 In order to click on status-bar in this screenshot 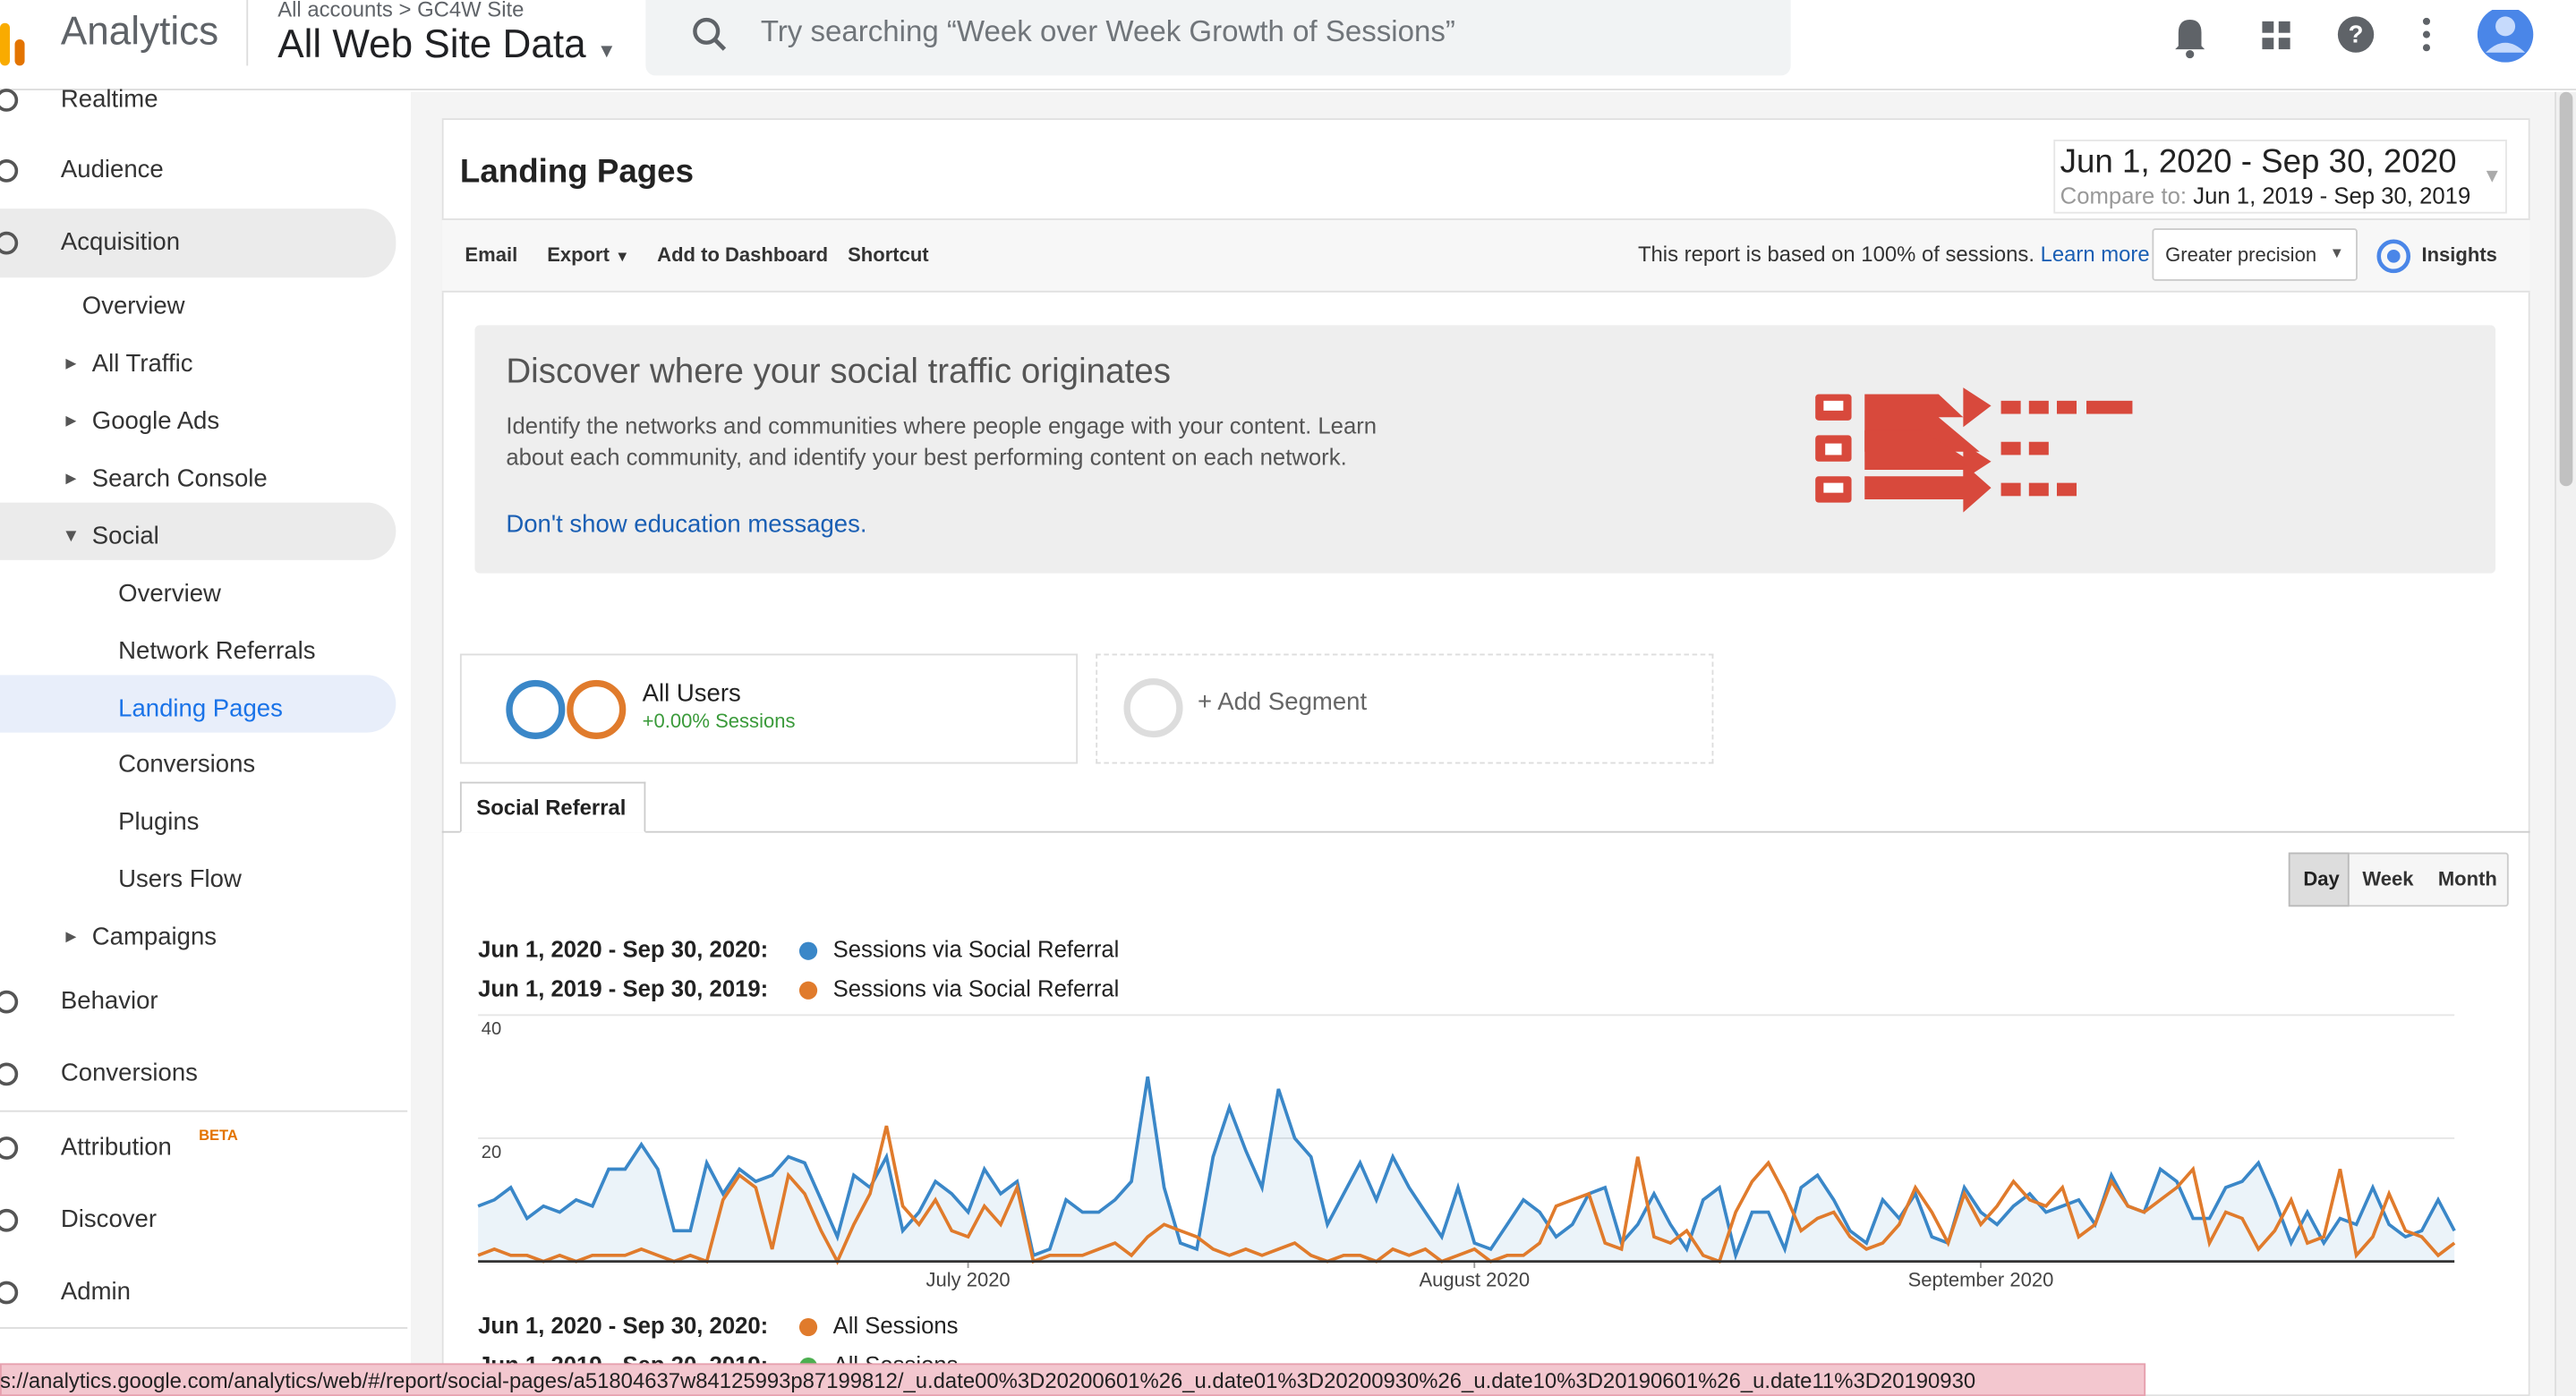, I will do `click(1073, 1379)`.